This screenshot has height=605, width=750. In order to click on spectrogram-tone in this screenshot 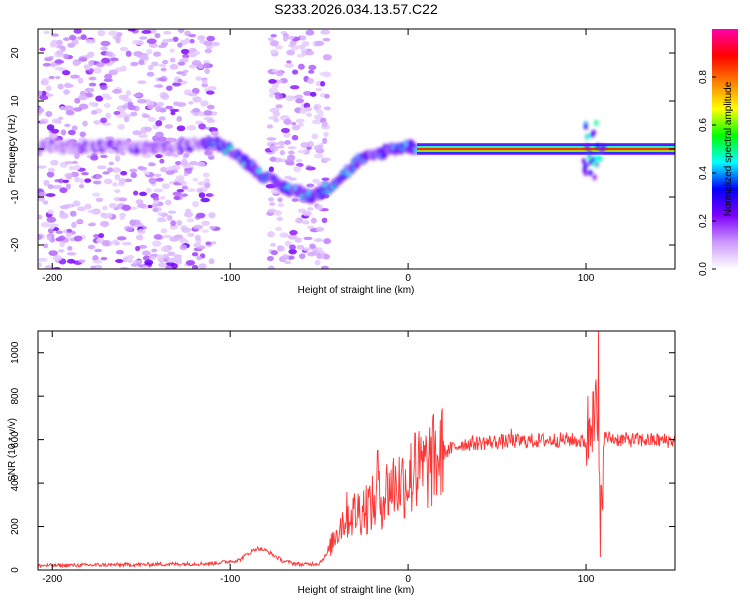, I will do `click(545, 149)`.